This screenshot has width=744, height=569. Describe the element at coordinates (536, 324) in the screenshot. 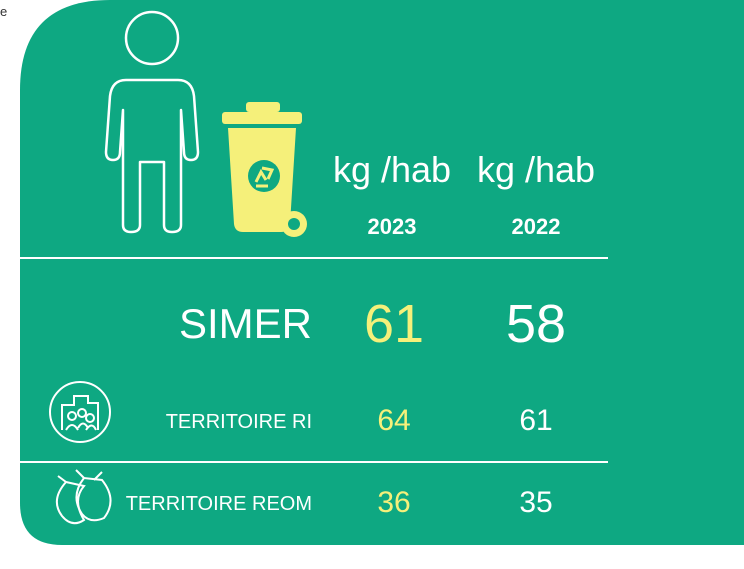

I see `value-2022: 58` at that location.